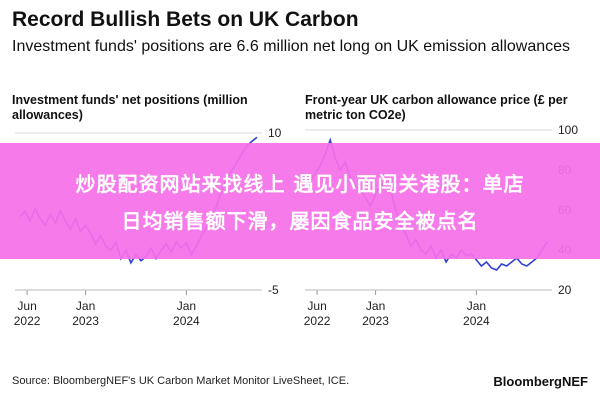 The image size is (600, 400). I want to click on brand-logo: BloombergNEF, so click(540, 381).